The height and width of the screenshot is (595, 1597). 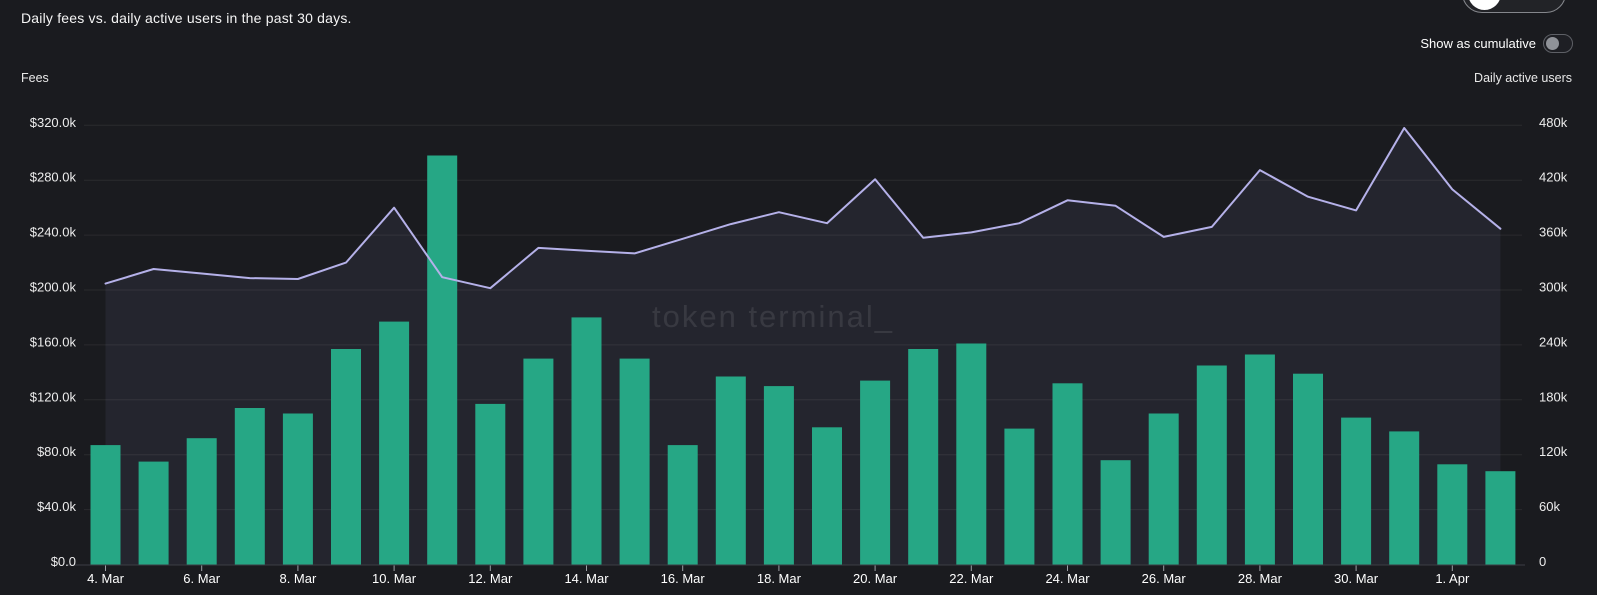 What do you see at coordinates (53, 122) in the screenshot?
I see `left-axis-tick-label: $320.0k` at bounding box center [53, 122].